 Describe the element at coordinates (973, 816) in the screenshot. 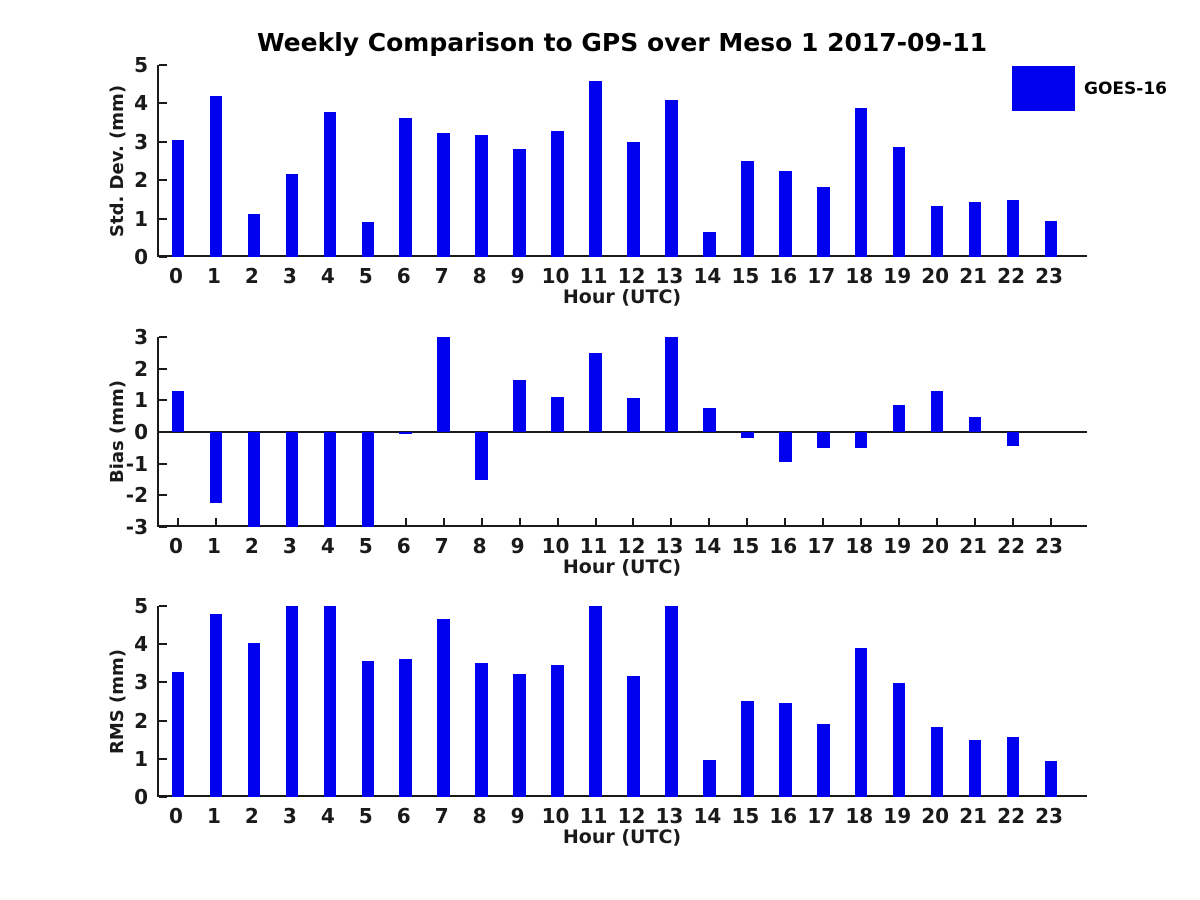

I see `x-tick-label: 21` at that location.